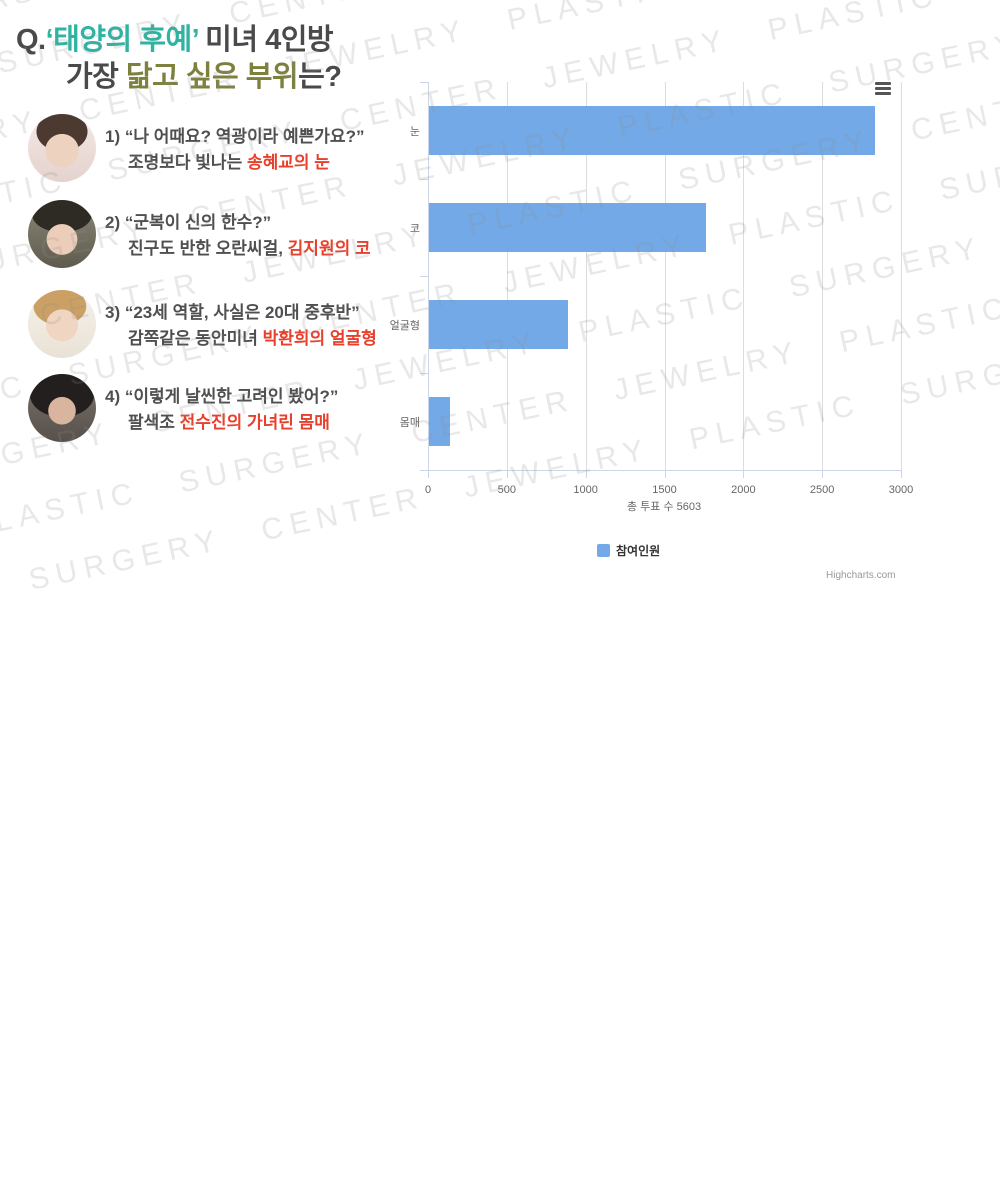 This screenshot has height=1178, width=1000. I want to click on item4-desc: 팔색조 전수진의 가녀린 몸매, so click(229, 422).